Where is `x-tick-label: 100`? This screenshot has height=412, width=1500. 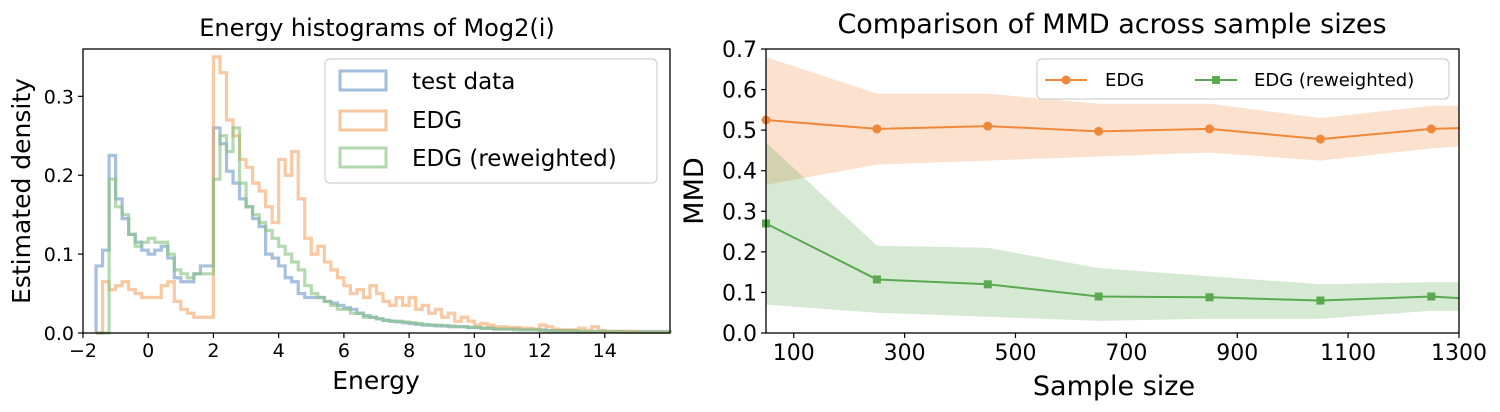
x-tick-label: 100 is located at coordinates (794, 353).